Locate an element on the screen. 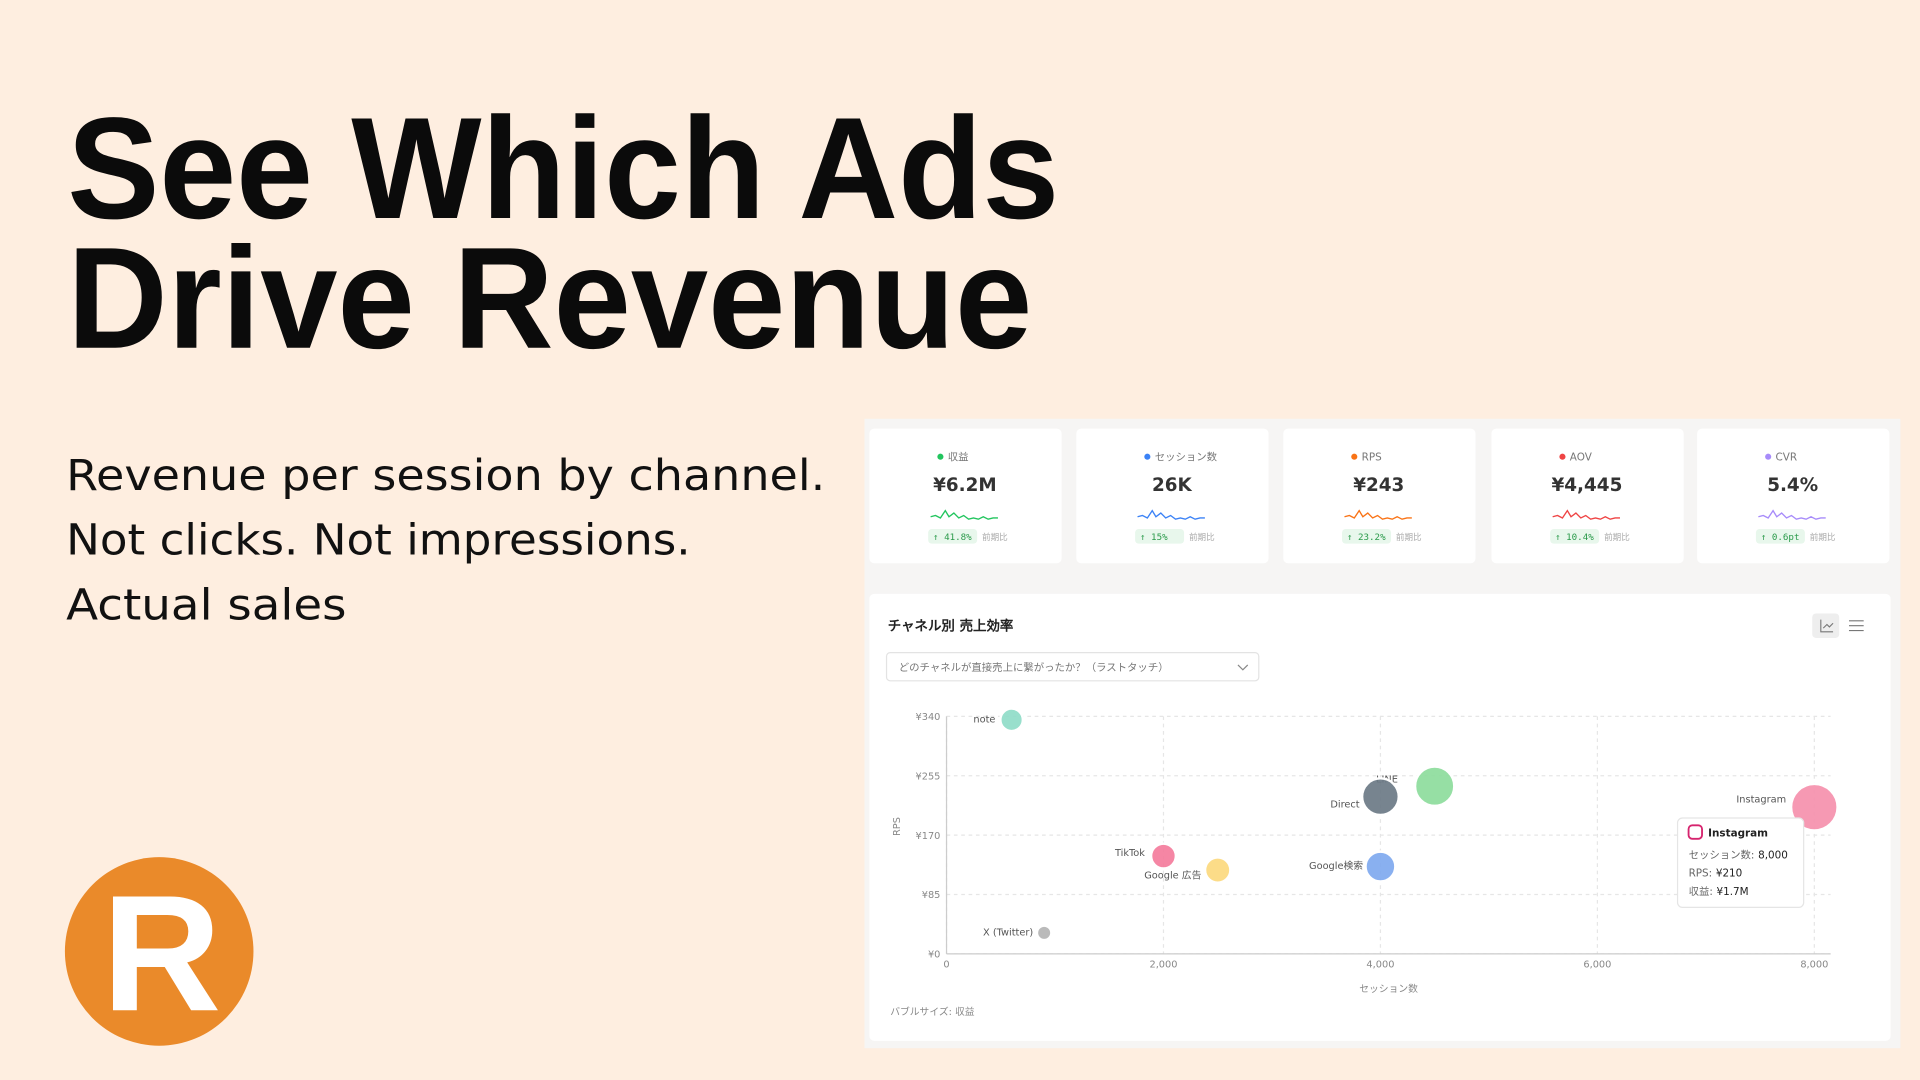 The width and height of the screenshot is (1920, 1080). tooltip-row: 収益: ¥1.7M is located at coordinates (1719, 891).